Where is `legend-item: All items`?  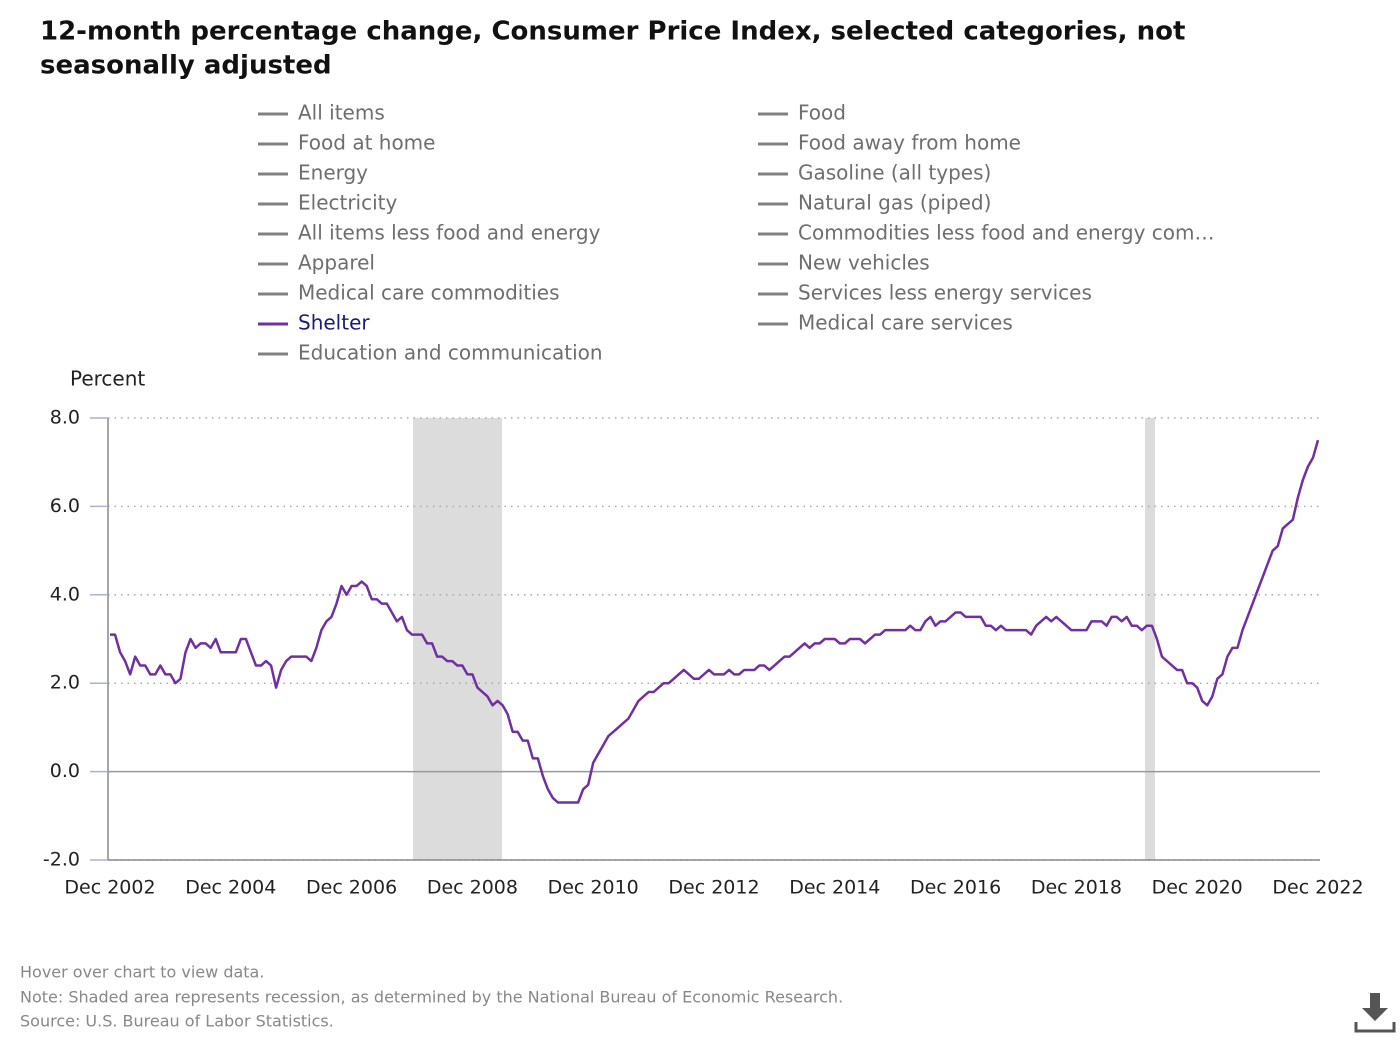
legend-item: All items is located at coordinates (321, 113).